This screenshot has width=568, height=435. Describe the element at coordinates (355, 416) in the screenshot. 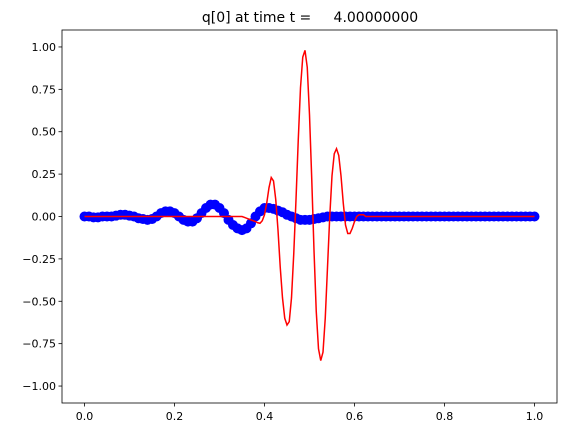

I see `x-tick-label: 0.6` at that location.